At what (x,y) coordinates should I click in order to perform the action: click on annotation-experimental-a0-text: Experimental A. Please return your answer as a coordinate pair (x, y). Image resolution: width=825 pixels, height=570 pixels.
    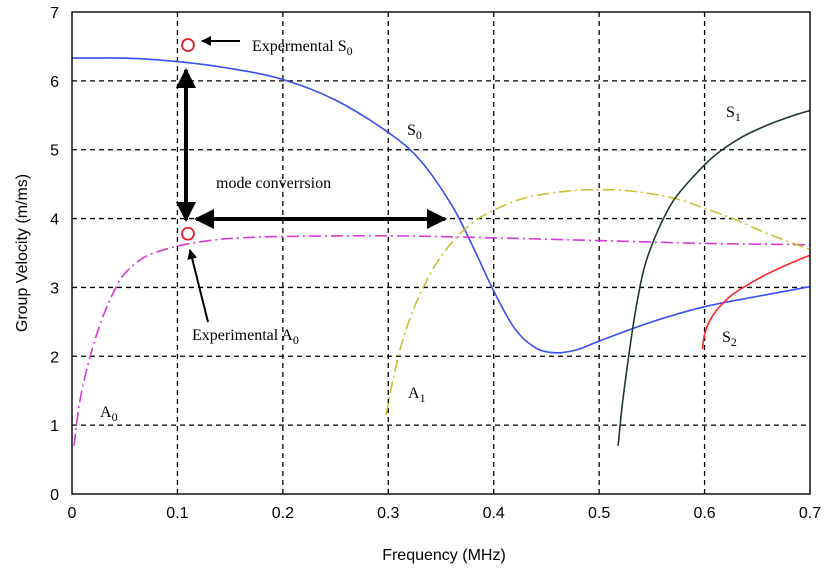
    Looking at the image, I should click on (242, 335).